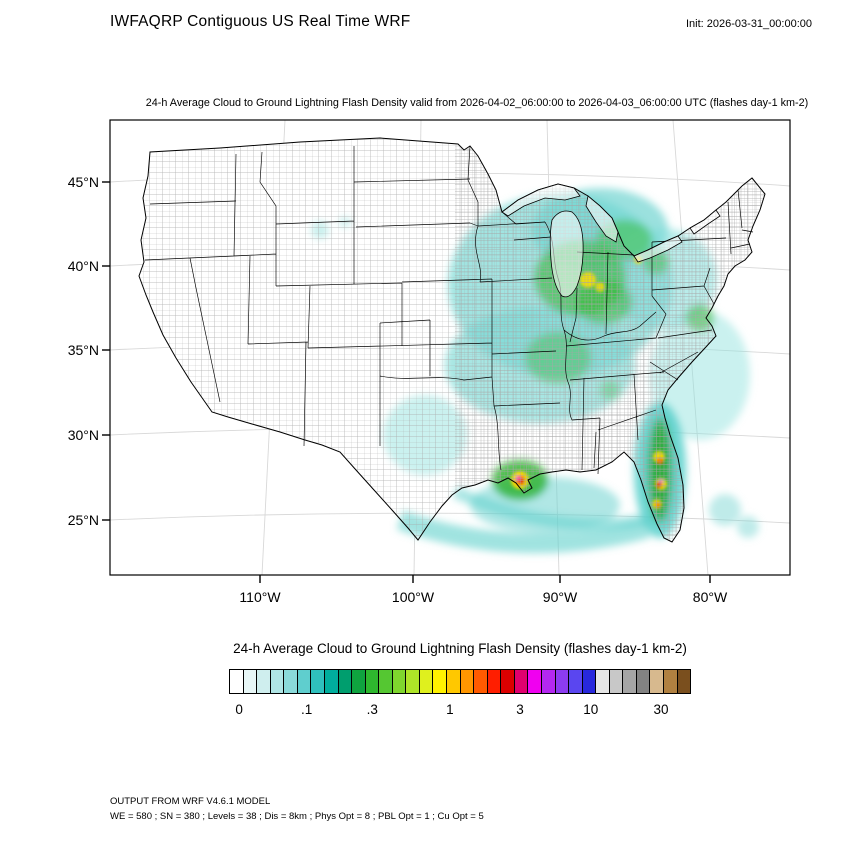  I want to click on model-info-line1: OUTPUT FROM WRF V4.6.1 MODEL, so click(190, 801).